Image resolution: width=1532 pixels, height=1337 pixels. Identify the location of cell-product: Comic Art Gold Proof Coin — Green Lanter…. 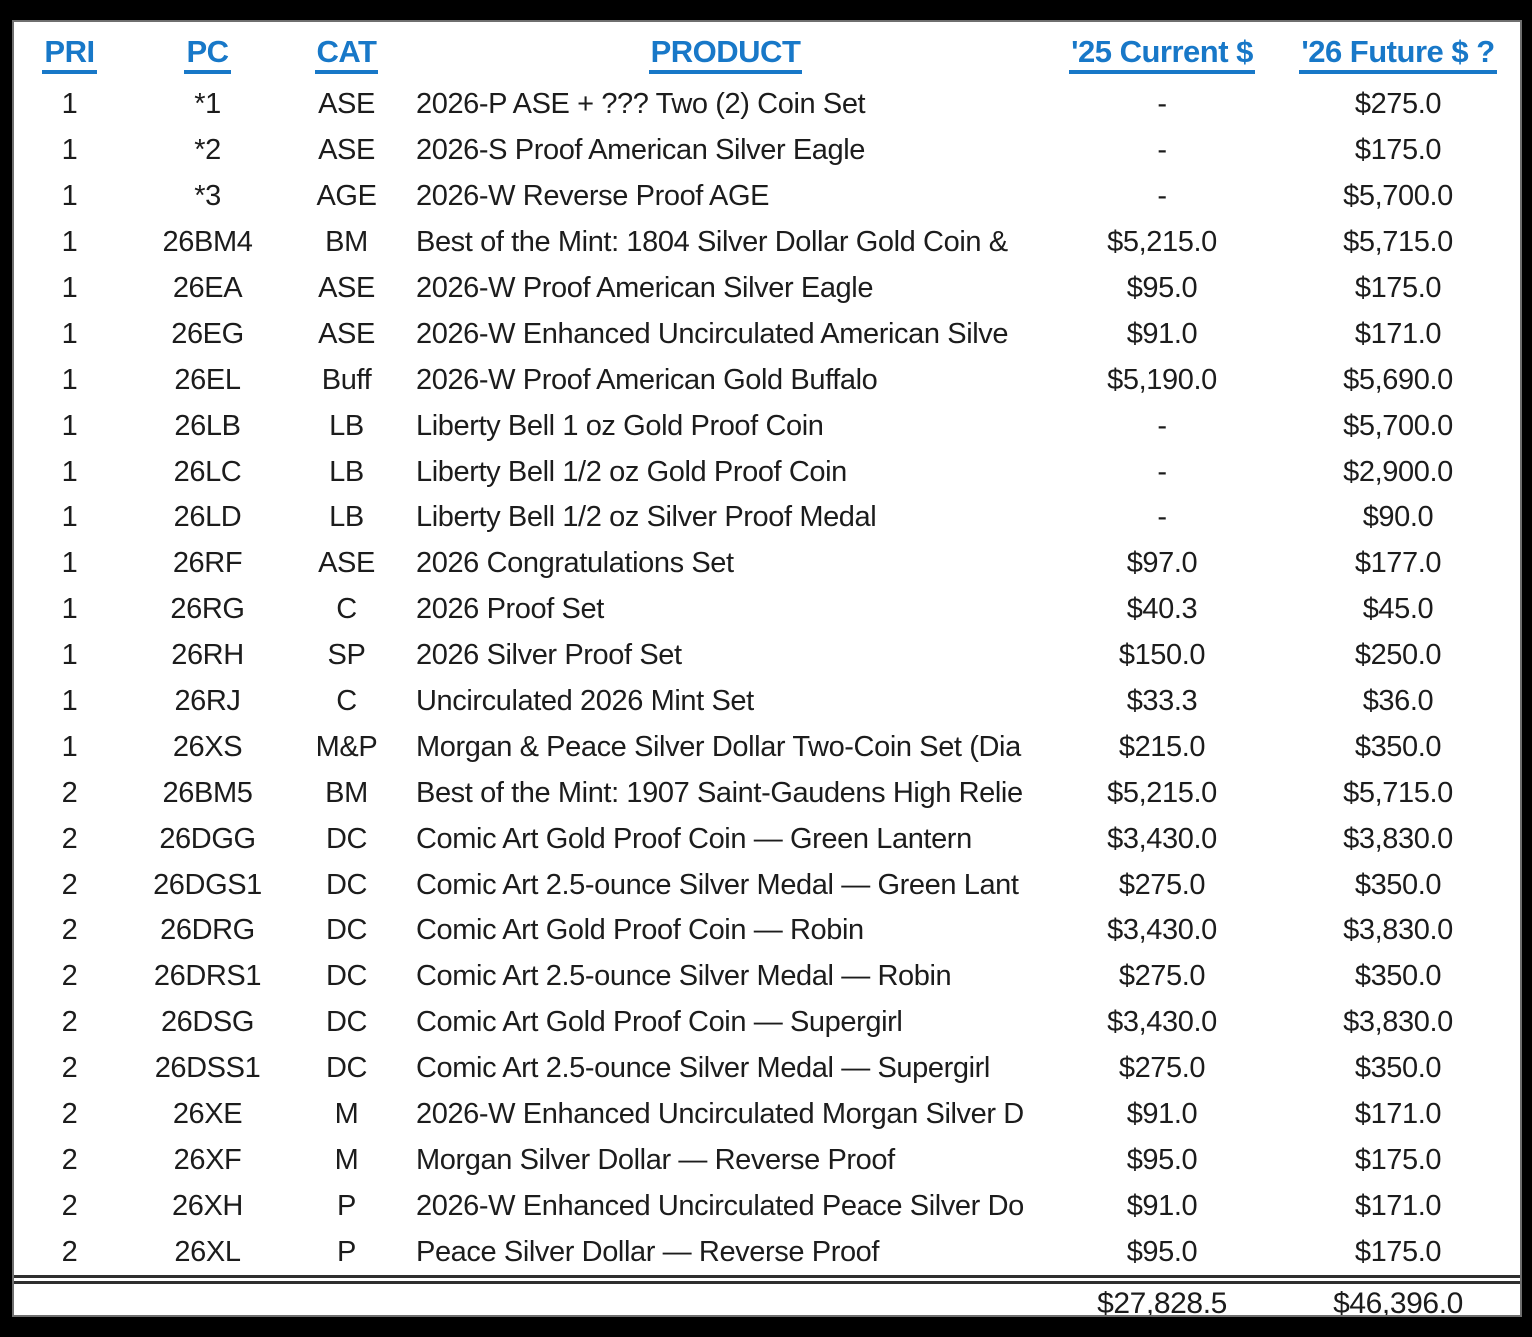
(694, 839).